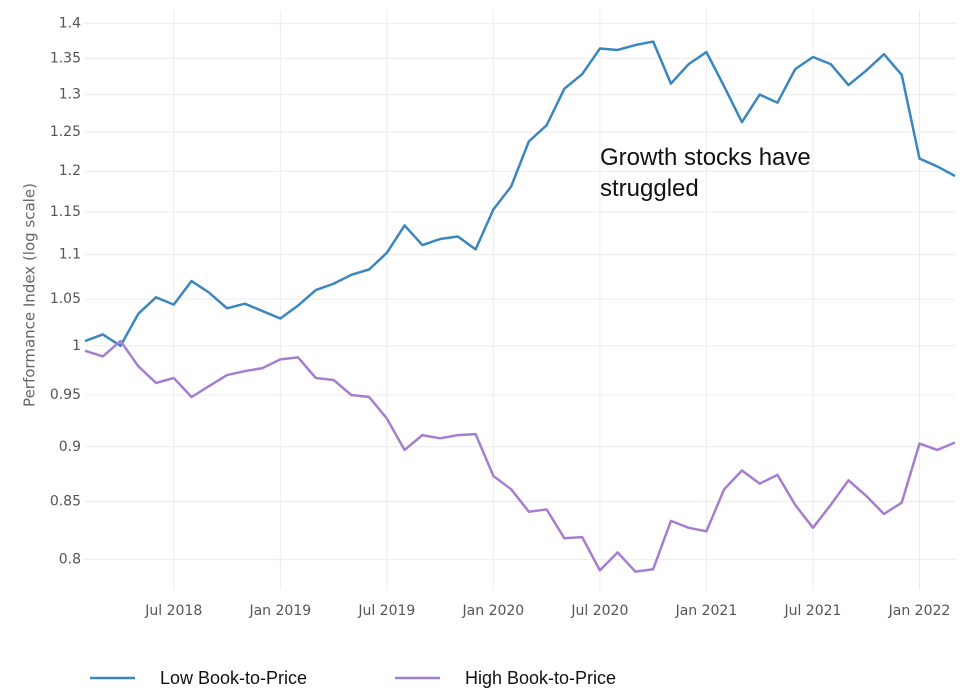 The width and height of the screenshot is (964, 698). I want to click on y-tick-label: 1.25, so click(65, 132).